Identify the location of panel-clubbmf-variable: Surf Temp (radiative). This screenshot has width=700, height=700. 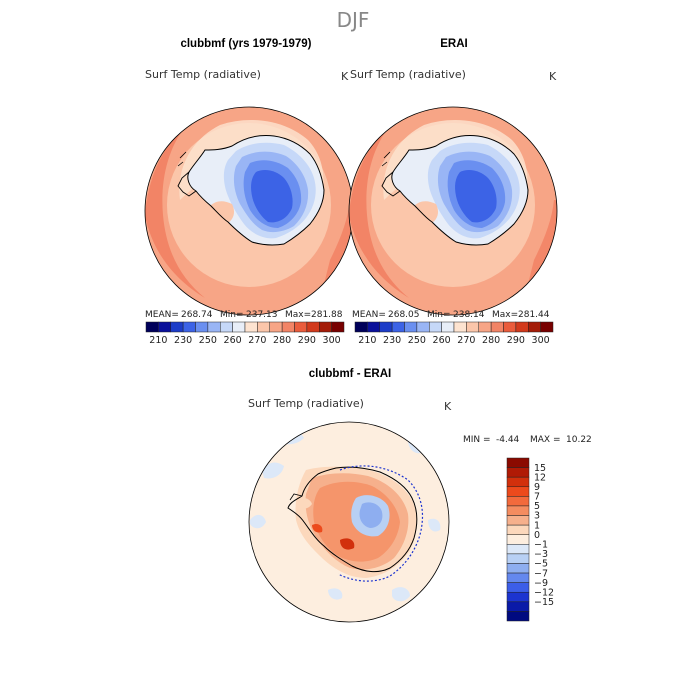
(203, 74).